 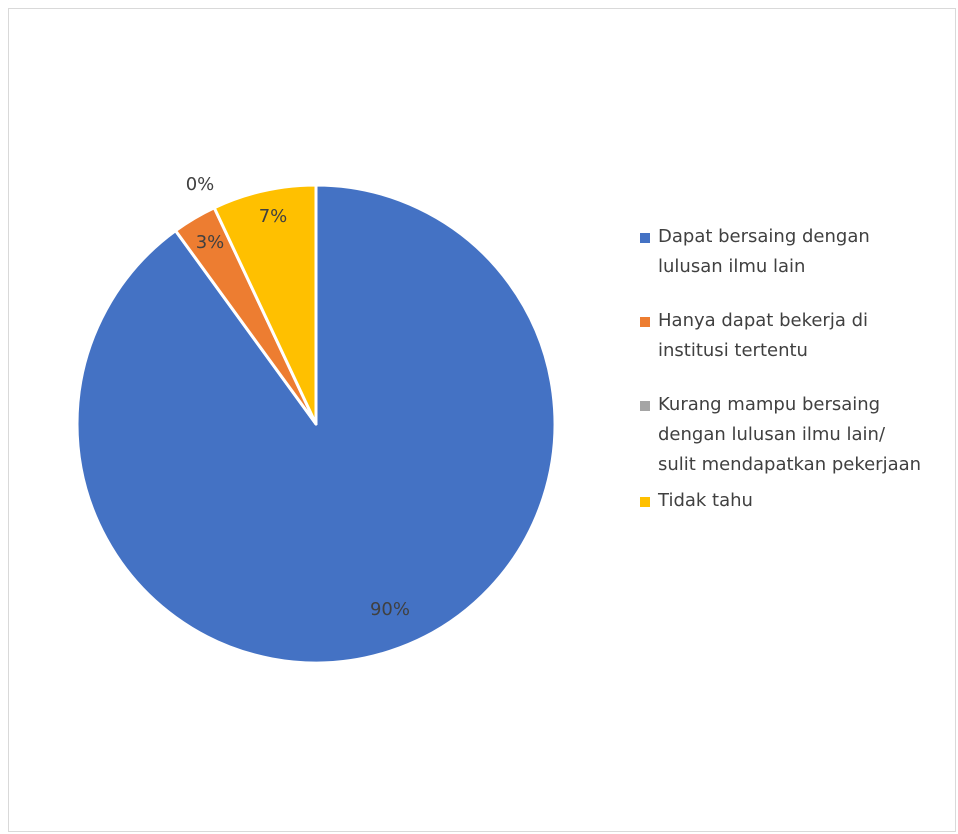 I want to click on legend-label-line: Dapat bersaing dengan, so click(x=764, y=236).